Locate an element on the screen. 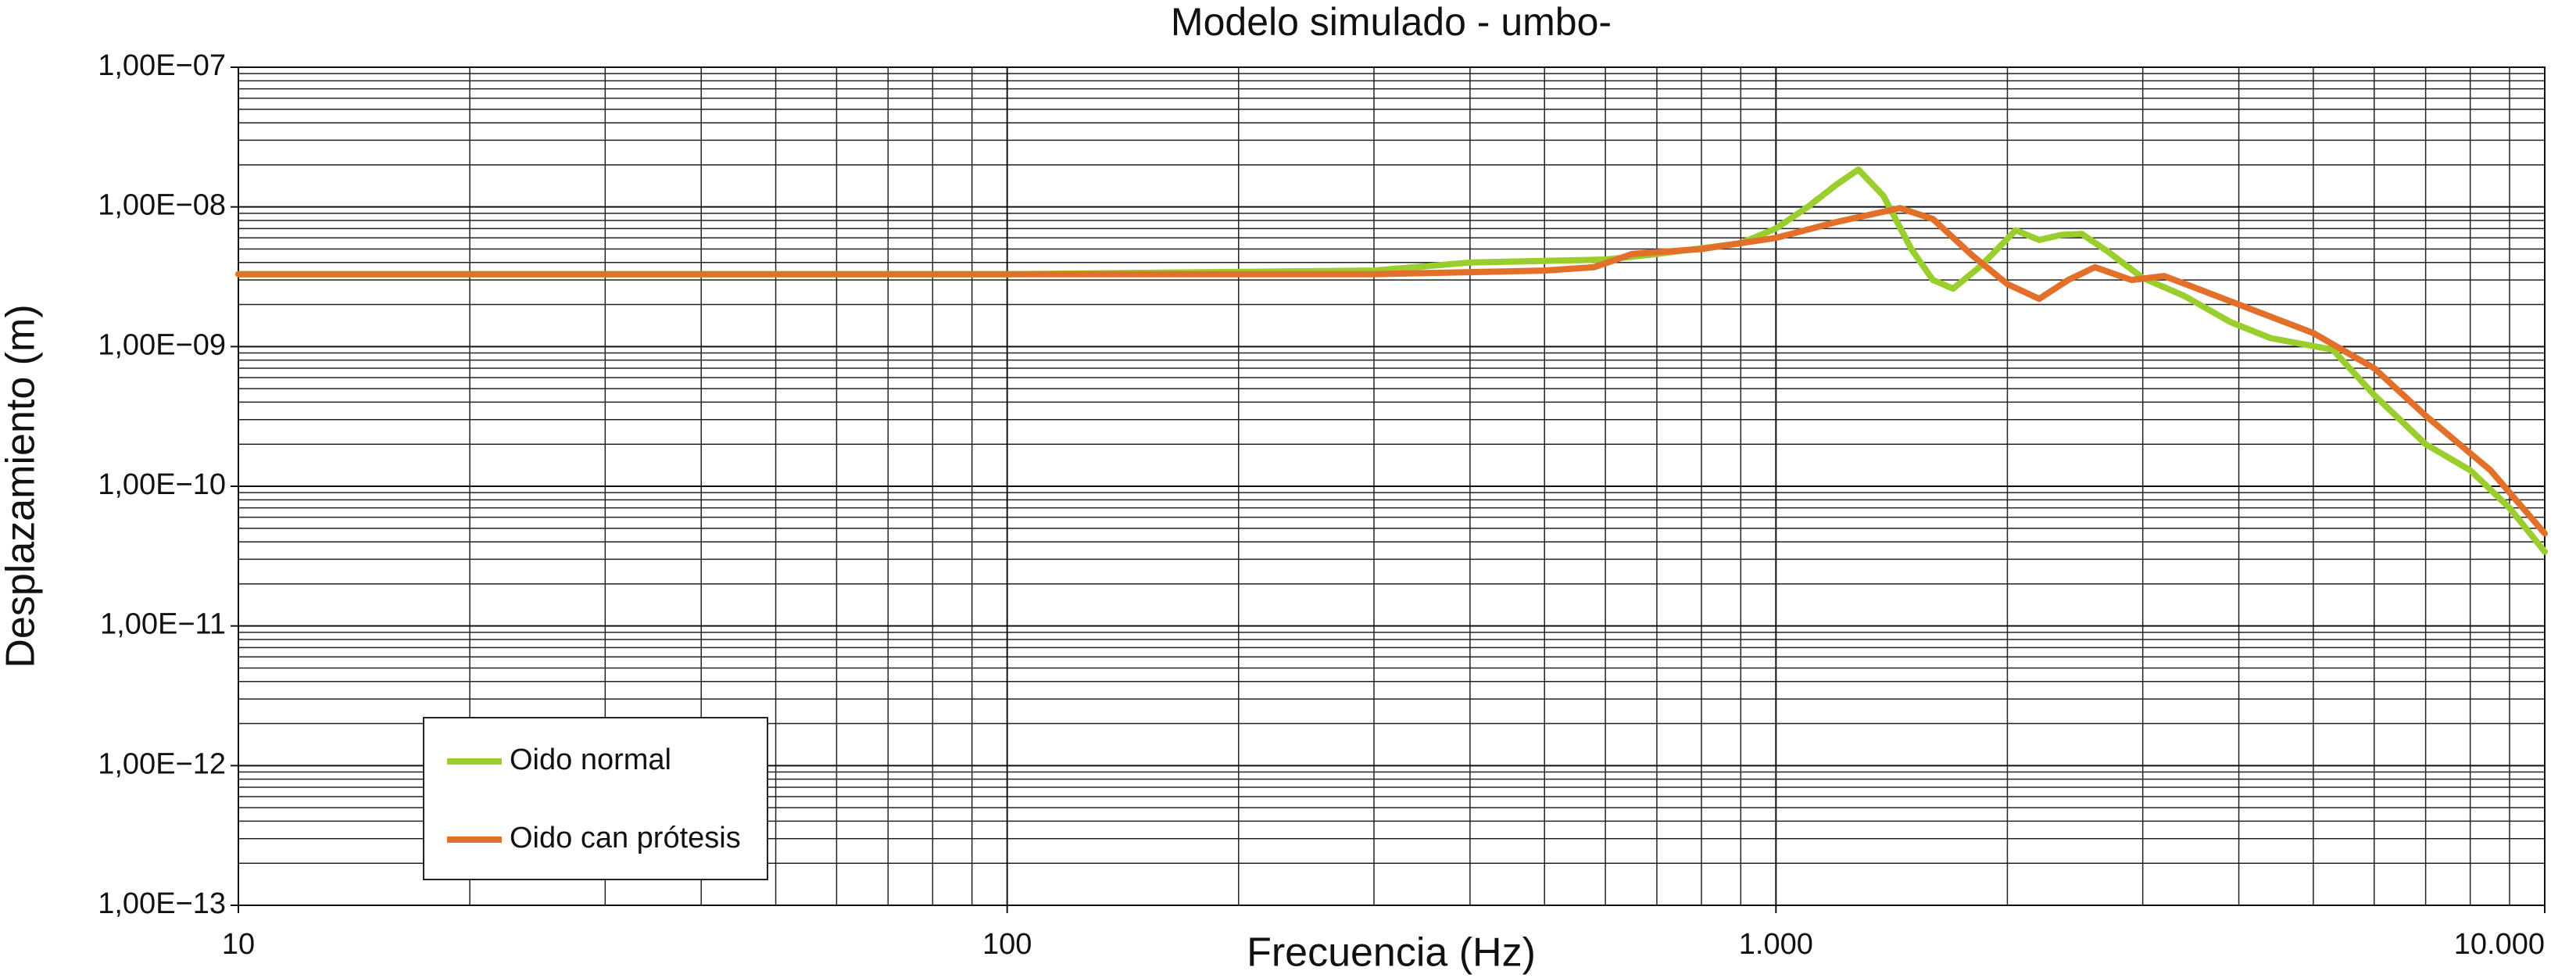 The image size is (2576, 978). y-tick-label: 1,00E−09 is located at coordinates (162, 344).